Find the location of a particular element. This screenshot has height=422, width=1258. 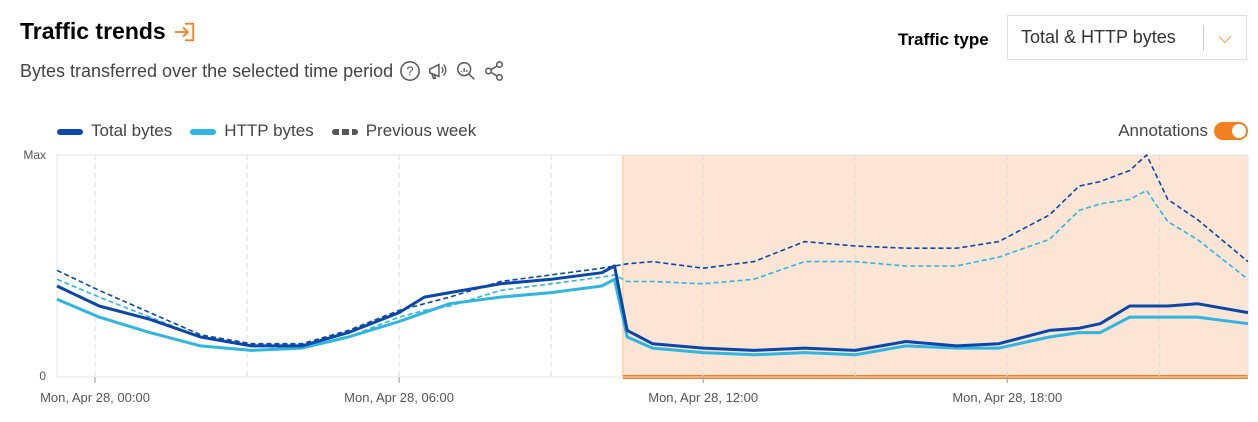

select-divider is located at coordinates (1203, 37).